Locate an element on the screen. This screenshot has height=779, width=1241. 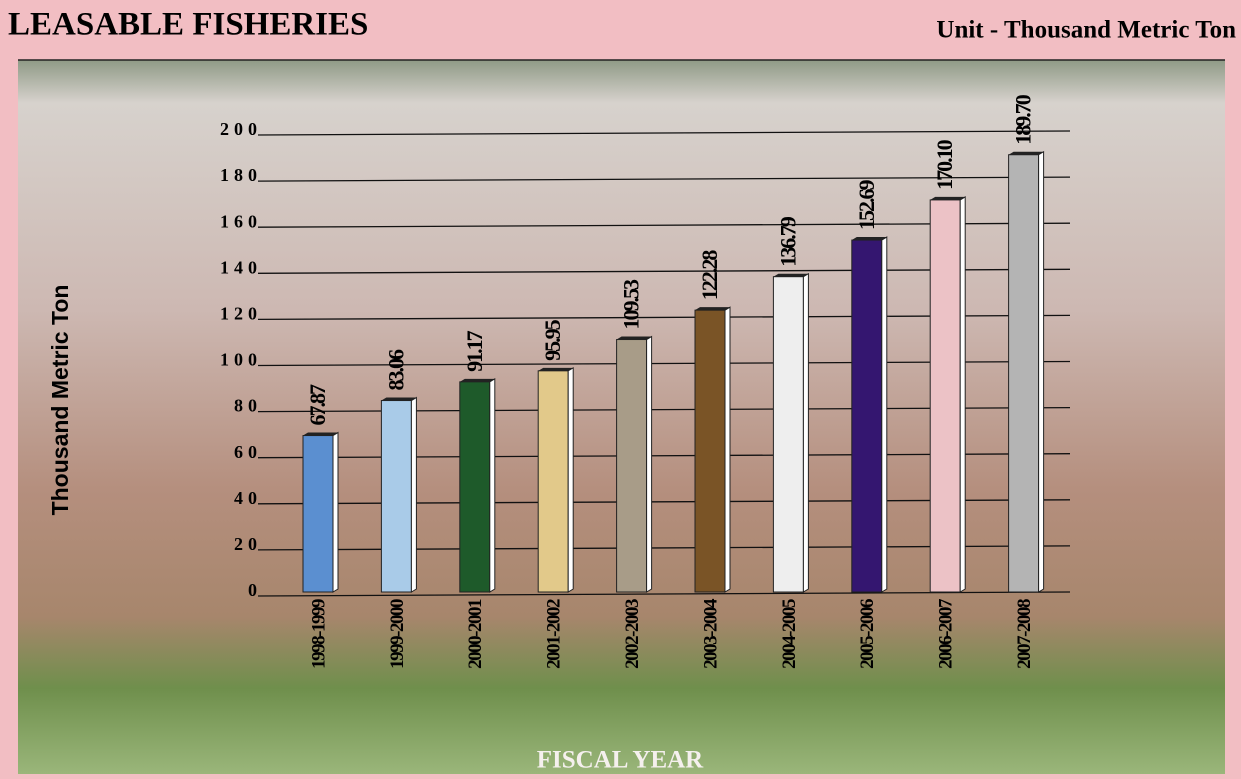
value-label: 95.95 is located at coordinates (552, 340).